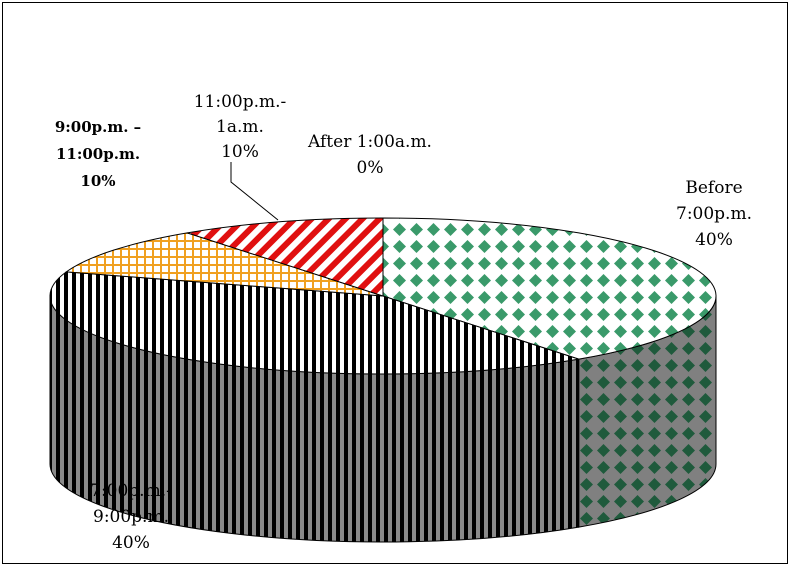  Describe the element at coordinates (369, 142) in the screenshot. I see `label-after-1am-line: After 1:00a.m.` at that location.